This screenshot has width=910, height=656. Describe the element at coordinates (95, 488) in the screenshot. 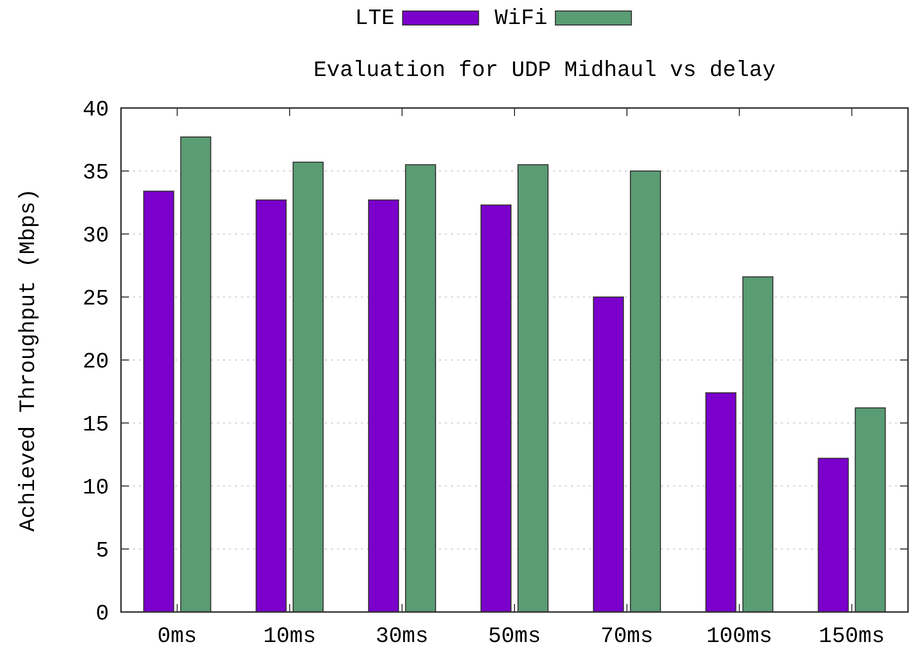

I see `y-tick-label: 10` at that location.